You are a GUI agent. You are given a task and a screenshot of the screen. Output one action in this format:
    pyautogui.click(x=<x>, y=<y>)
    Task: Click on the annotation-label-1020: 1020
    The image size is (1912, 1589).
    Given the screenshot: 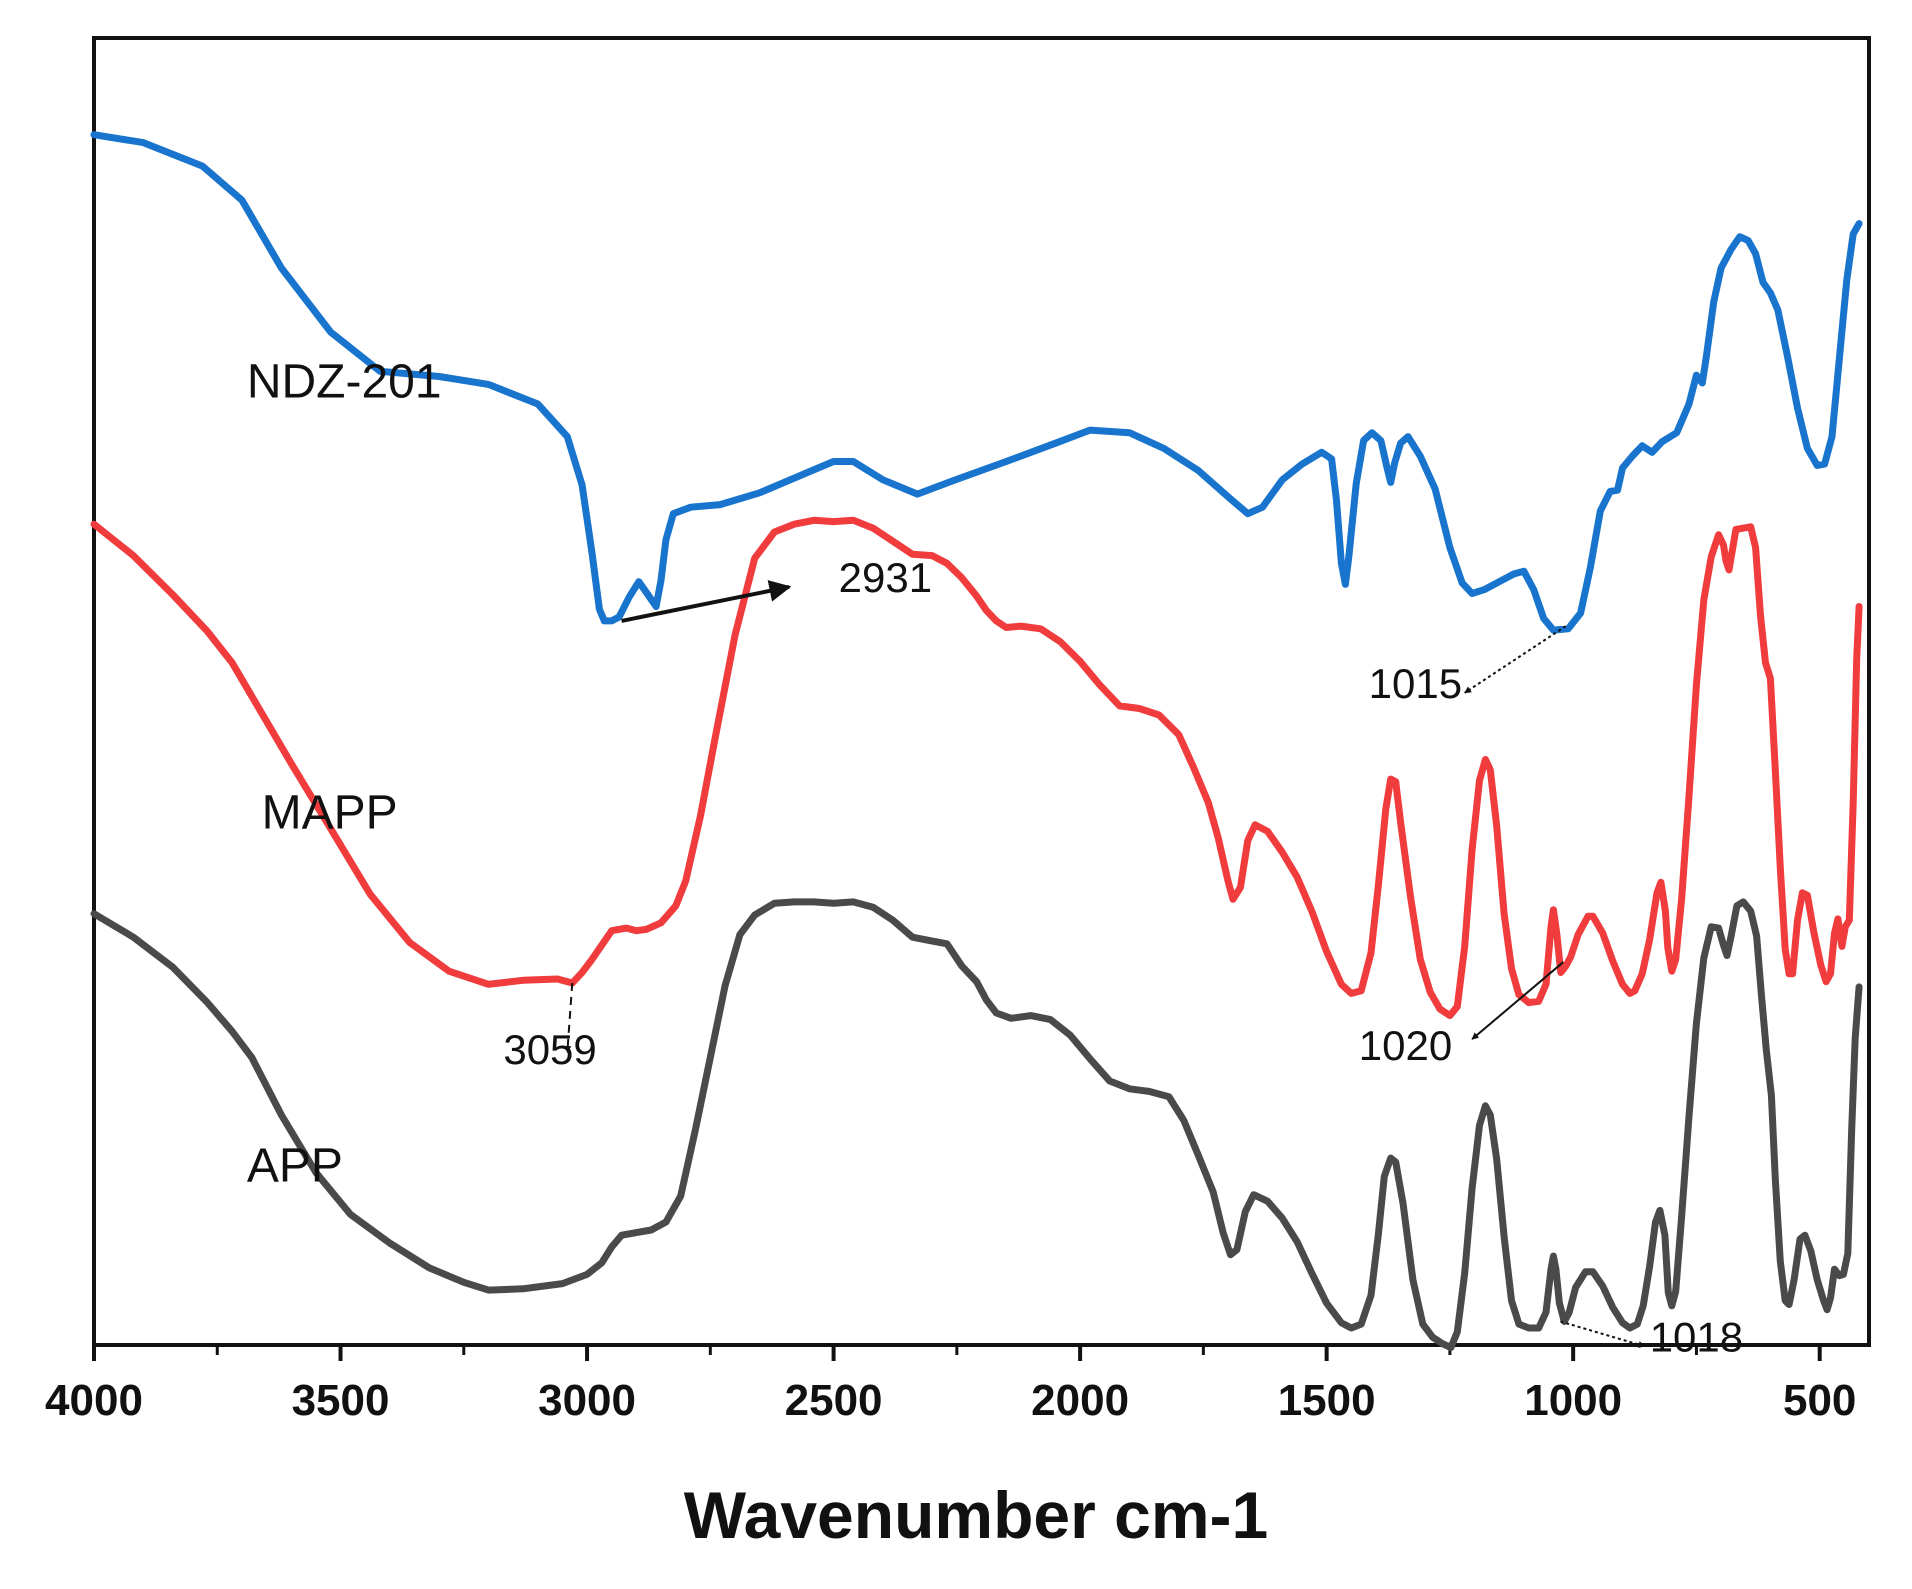 What is the action you would take?
    pyautogui.click(x=1405, y=1045)
    